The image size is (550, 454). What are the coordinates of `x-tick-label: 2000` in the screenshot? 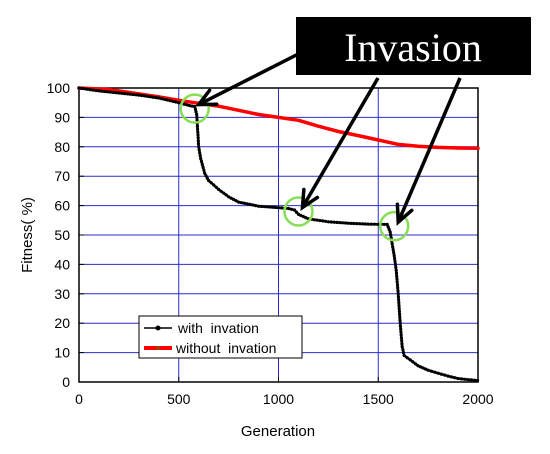 It's located at (477, 399).